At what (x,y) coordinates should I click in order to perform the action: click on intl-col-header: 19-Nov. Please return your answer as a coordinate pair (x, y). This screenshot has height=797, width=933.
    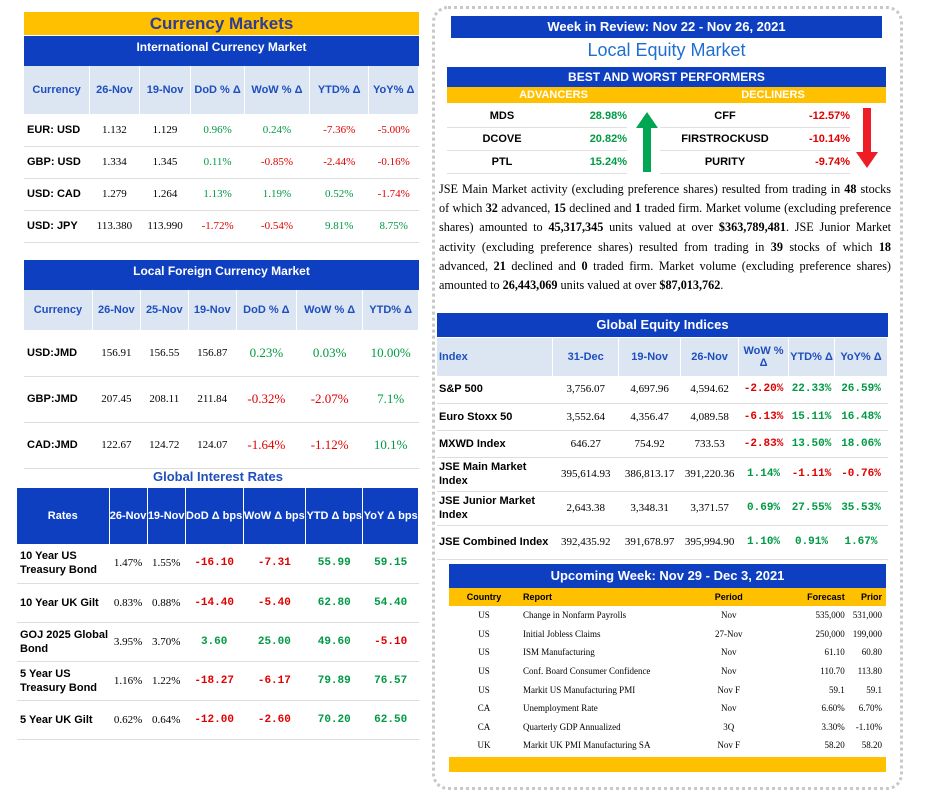
    Looking at the image, I should click on (165, 90).